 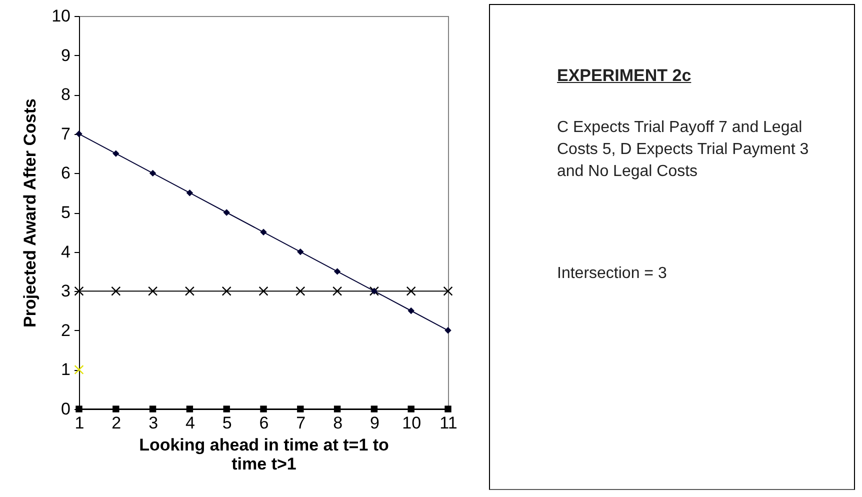 I want to click on x-tick-label: 6, so click(x=264, y=423).